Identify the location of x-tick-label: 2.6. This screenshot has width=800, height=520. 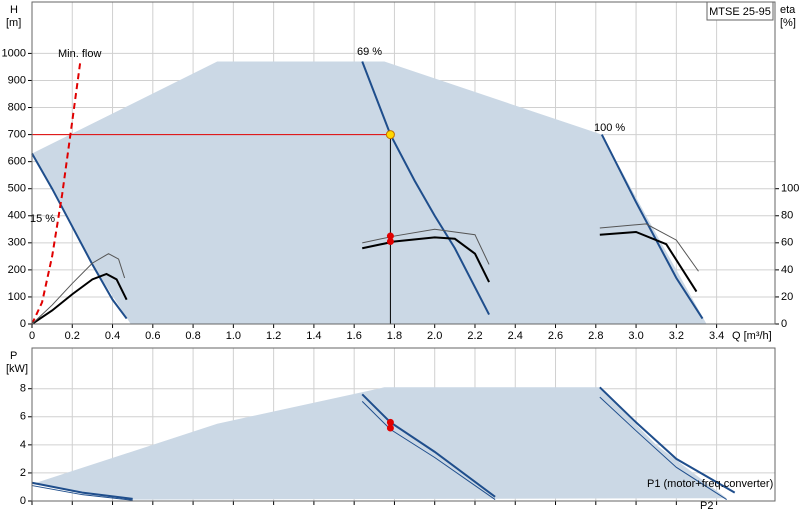
(555, 336).